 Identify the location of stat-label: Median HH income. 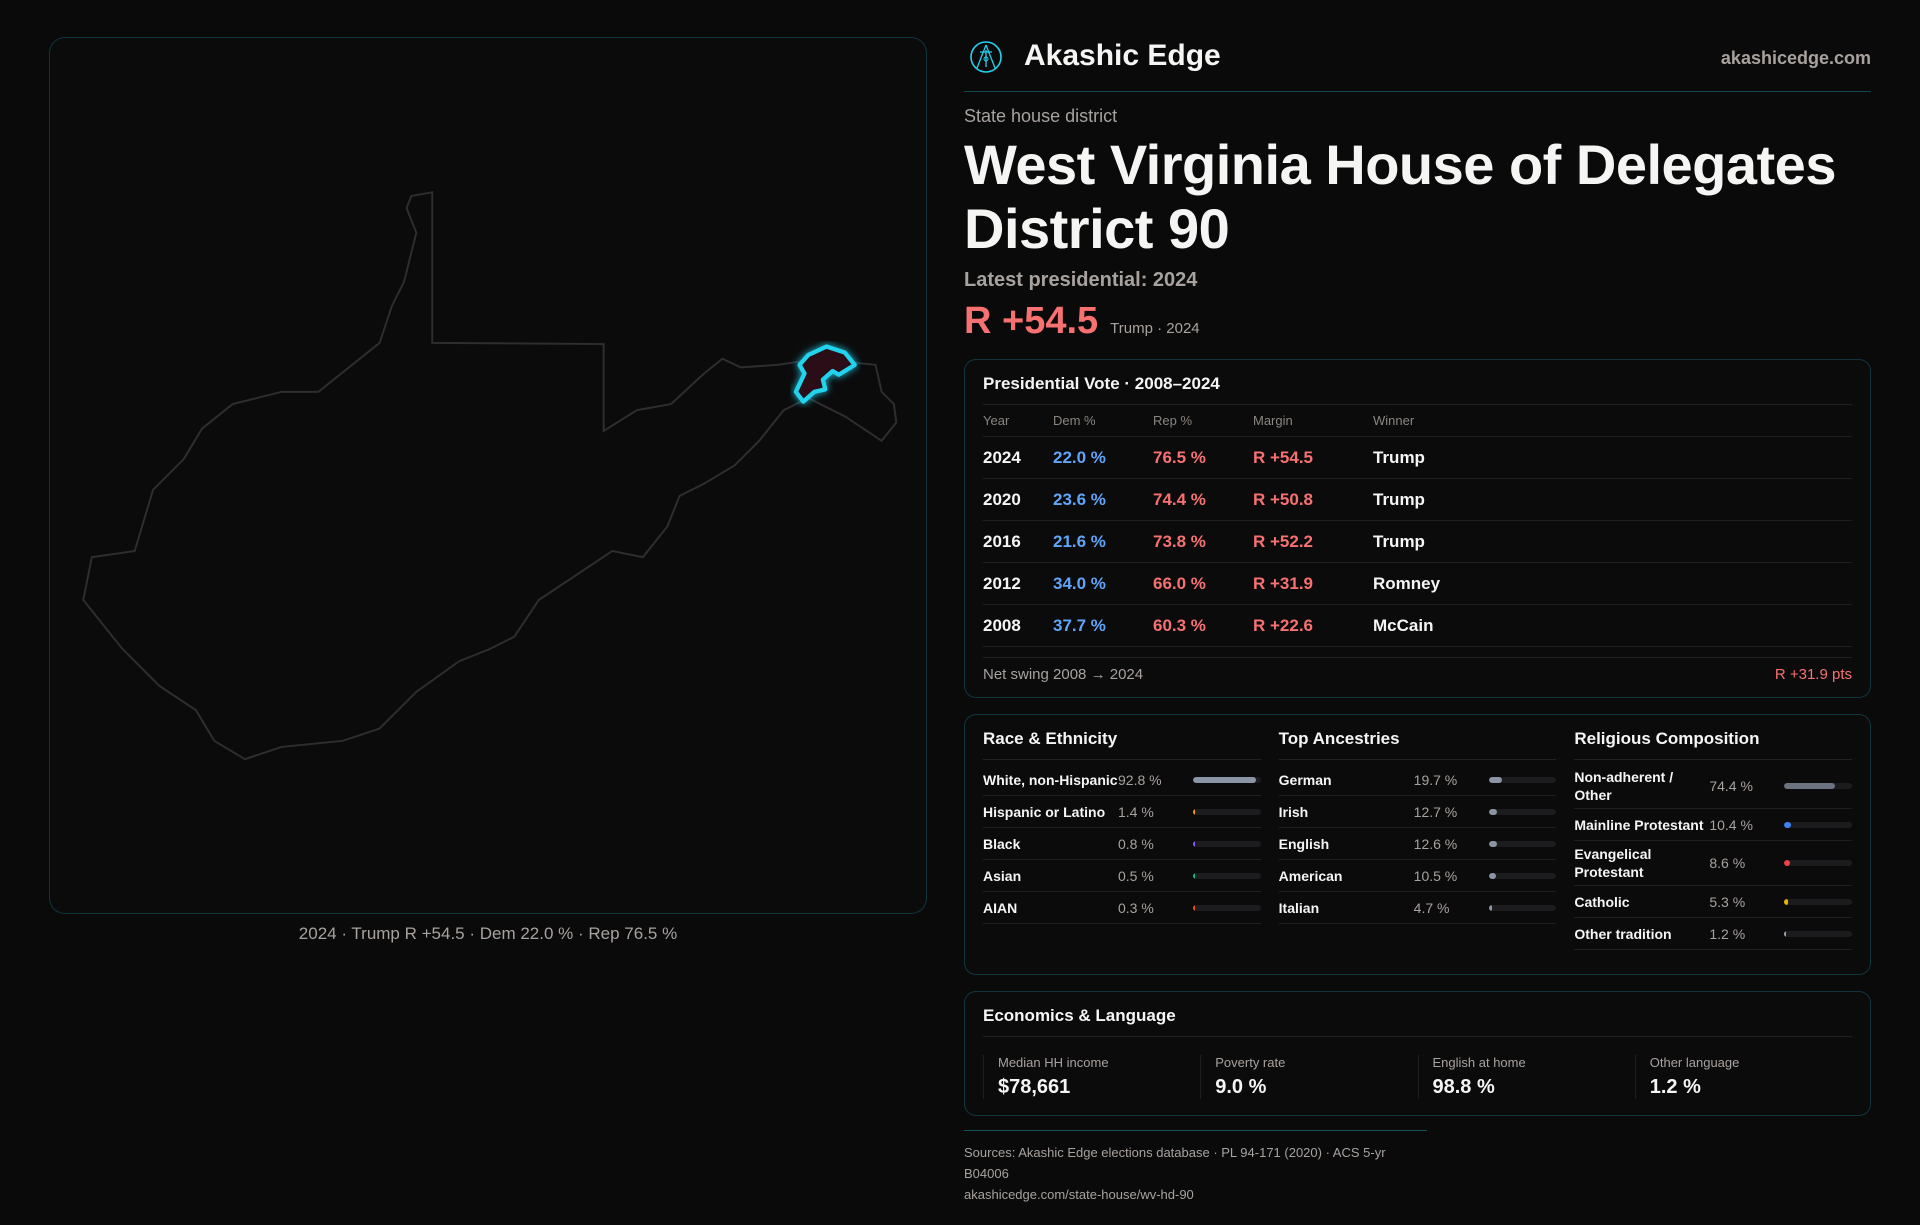
(1053, 1062).